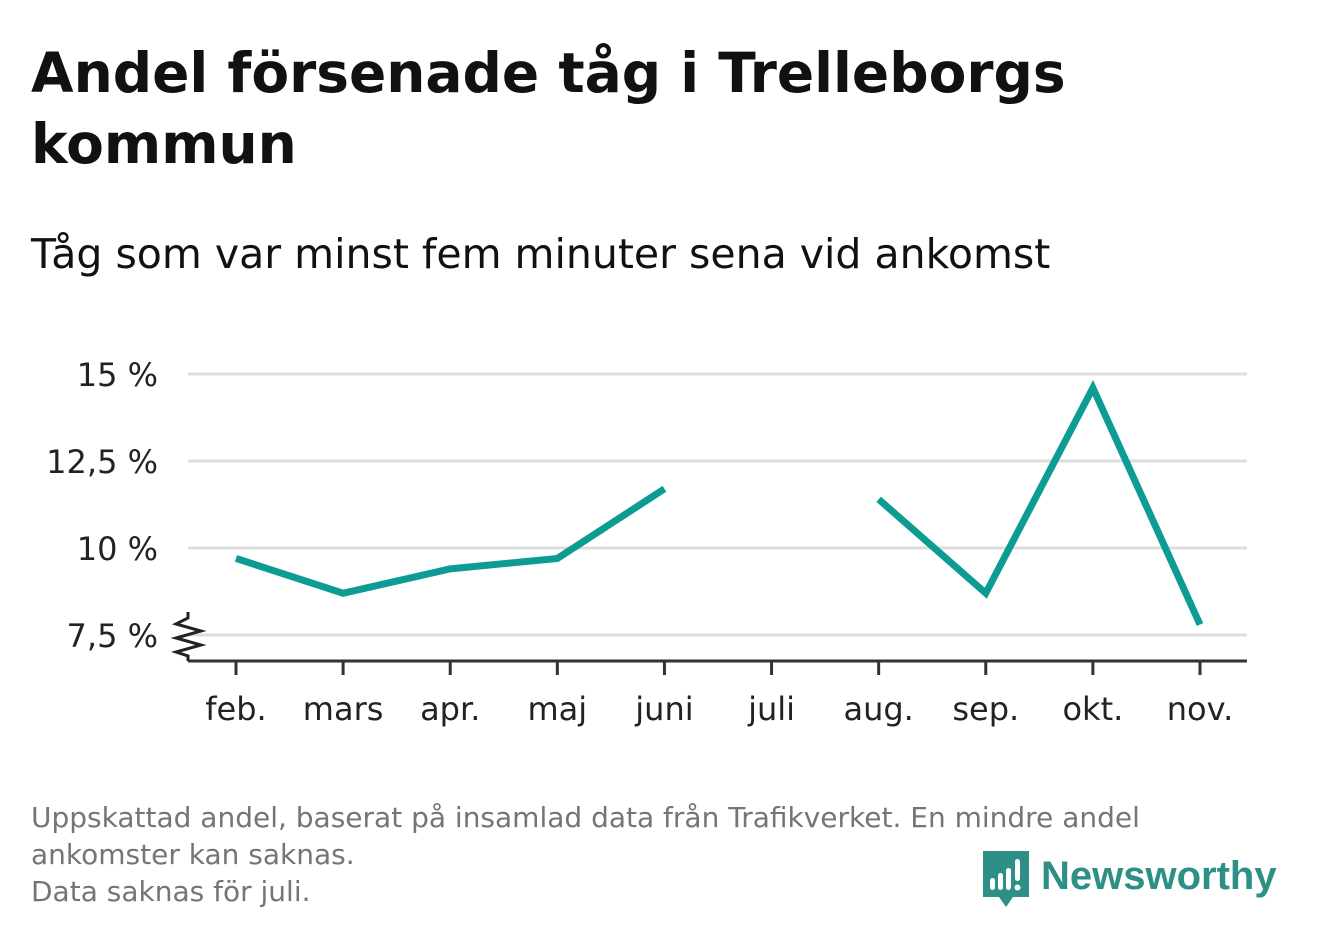 This screenshot has width=1322, height=939. What do you see at coordinates (117, 549) in the screenshot?
I see `y-tick-label: 10 %` at bounding box center [117, 549].